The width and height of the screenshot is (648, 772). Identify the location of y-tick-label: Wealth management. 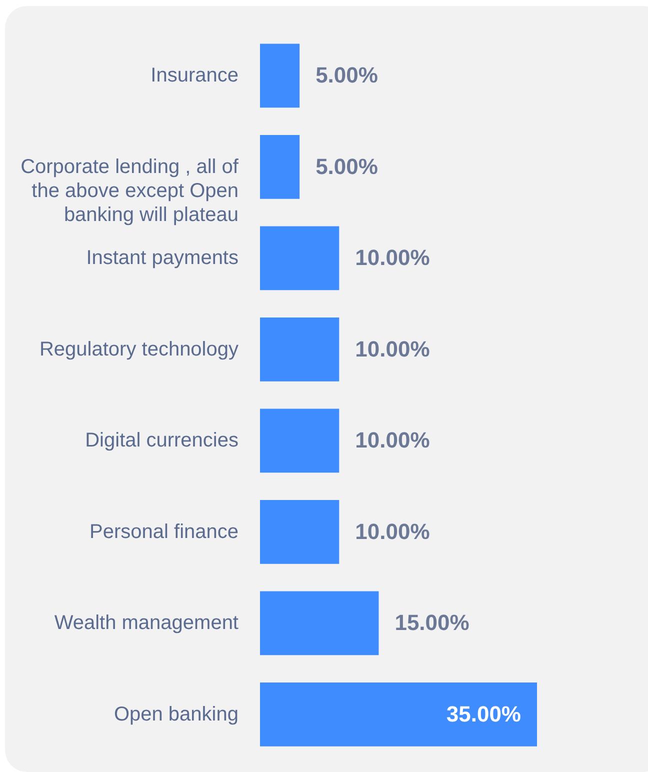
(146, 623).